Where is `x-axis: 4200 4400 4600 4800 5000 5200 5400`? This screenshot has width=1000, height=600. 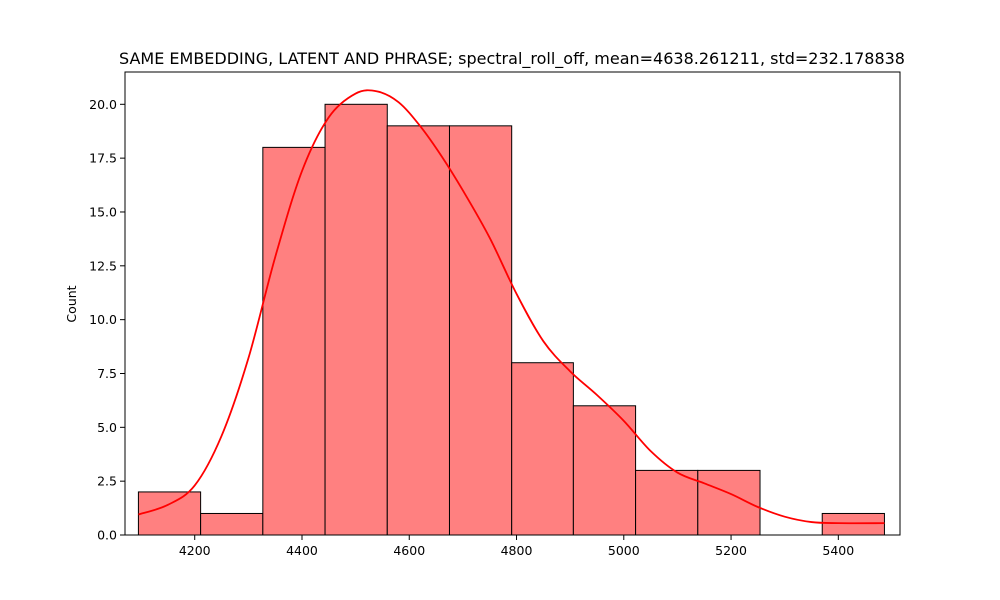
x-axis: 4200 4400 4600 4800 5000 5200 5400 is located at coordinates (516, 546).